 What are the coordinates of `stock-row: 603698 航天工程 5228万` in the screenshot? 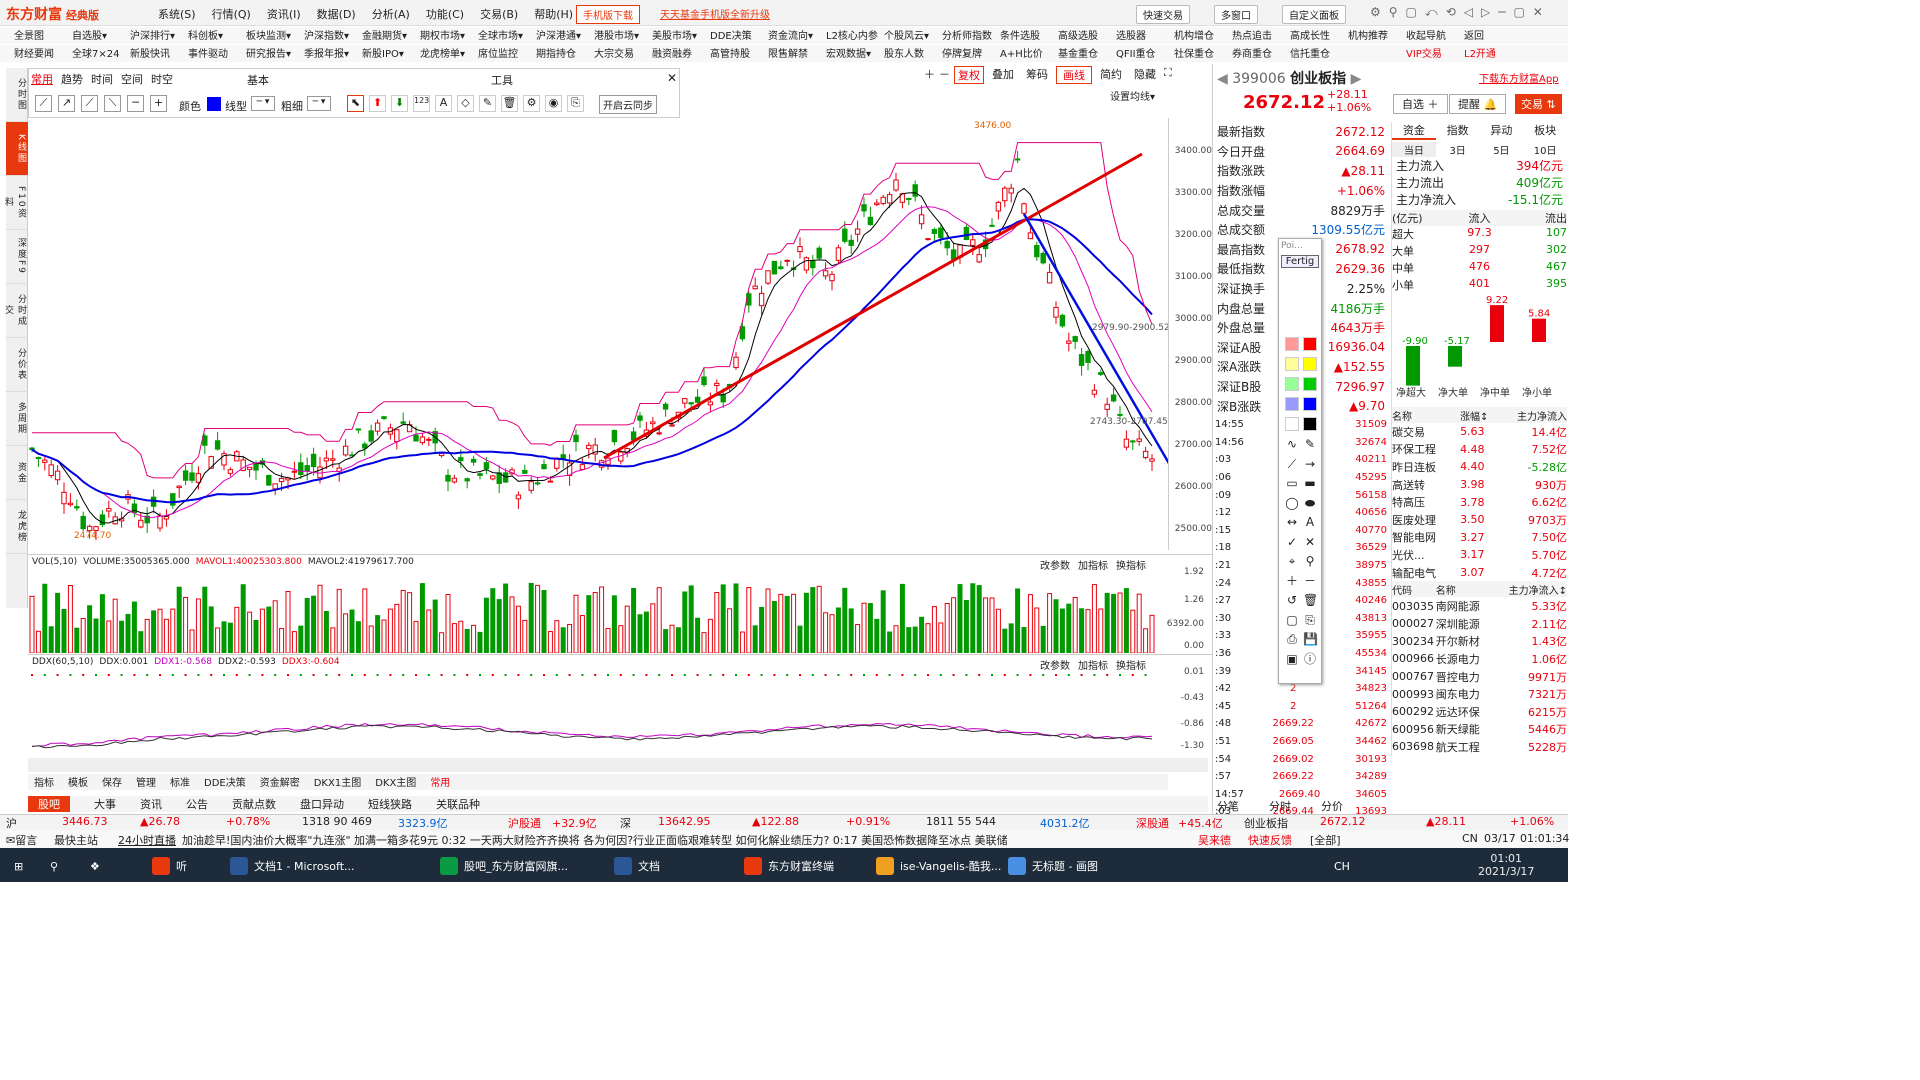 It's located at (1479, 747).